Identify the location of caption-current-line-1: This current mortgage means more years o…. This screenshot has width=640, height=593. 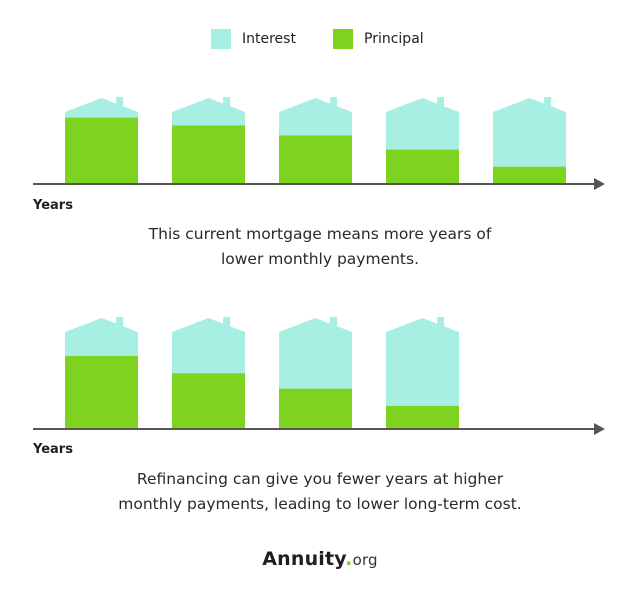
(320, 234).